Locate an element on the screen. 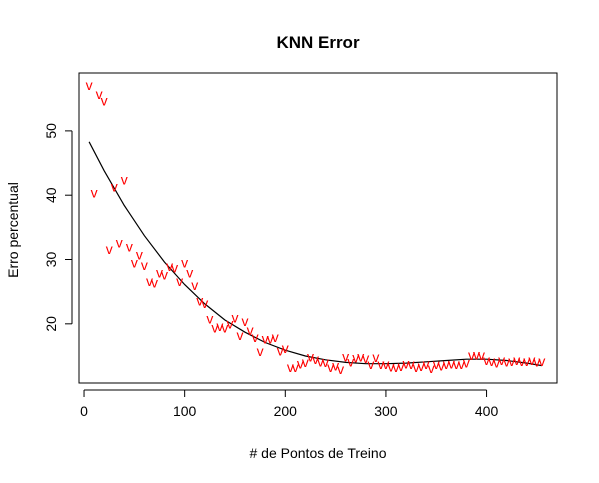 The height and width of the screenshot is (483, 599). x-axis-label: # de Pontos de Treino is located at coordinates (318, 453).